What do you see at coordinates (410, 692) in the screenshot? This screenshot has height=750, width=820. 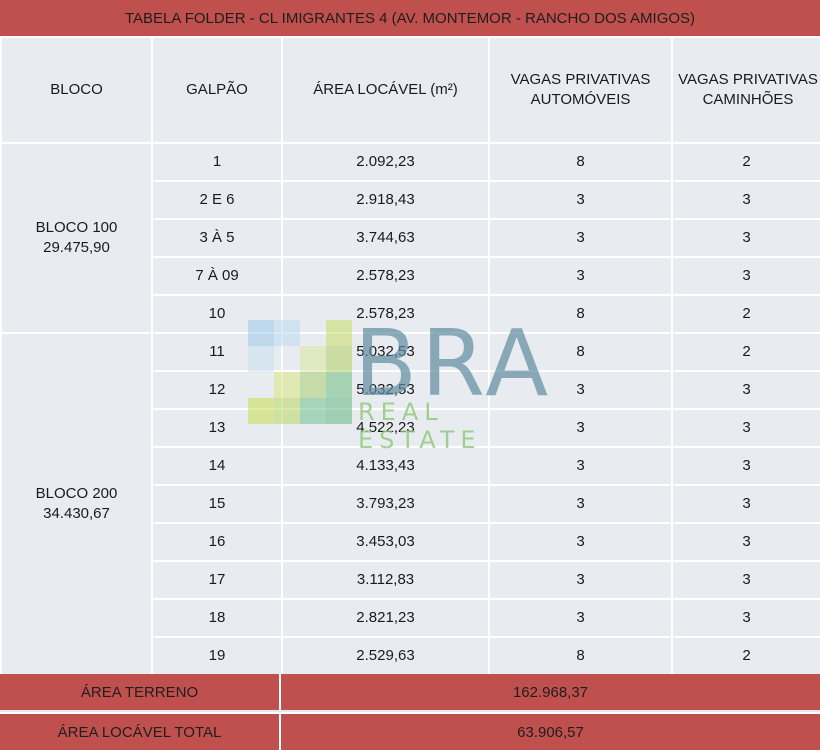 I see `area-terreno-row: ÁREA TERRENO 162.968,37` at bounding box center [410, 692].